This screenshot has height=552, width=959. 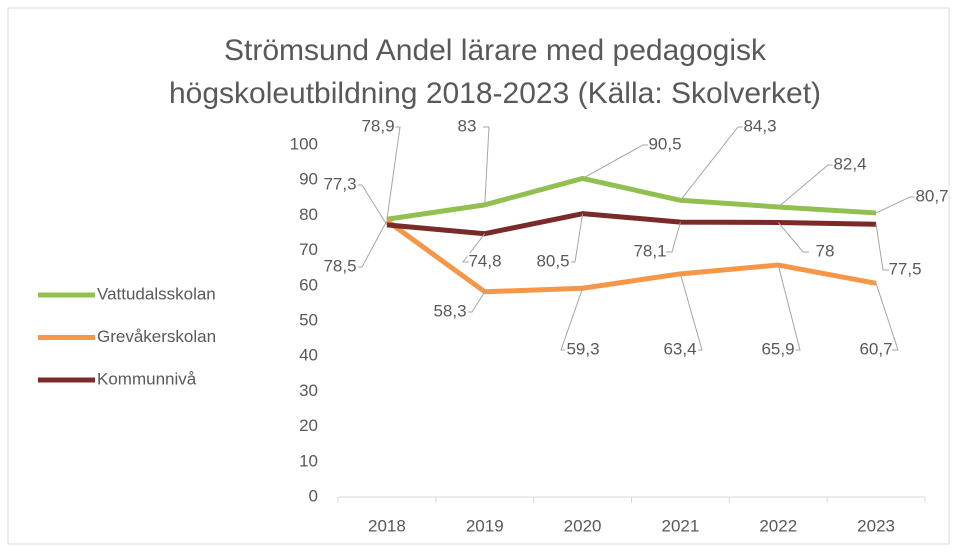 What do you see at coordinates (377, 125) in the screenshot?
I see `data-label: 78,9` at bounding box center [377, 125].